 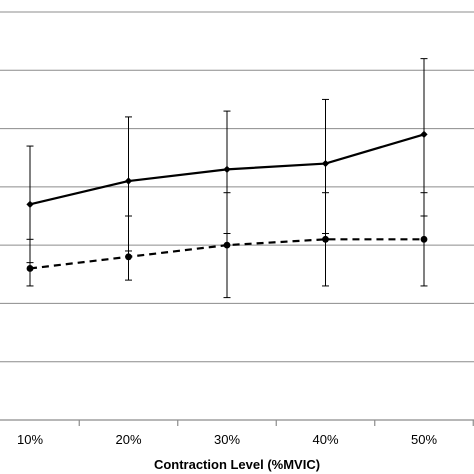 I want to click on error-bar-s2-p1, so click(x=30, y=262).